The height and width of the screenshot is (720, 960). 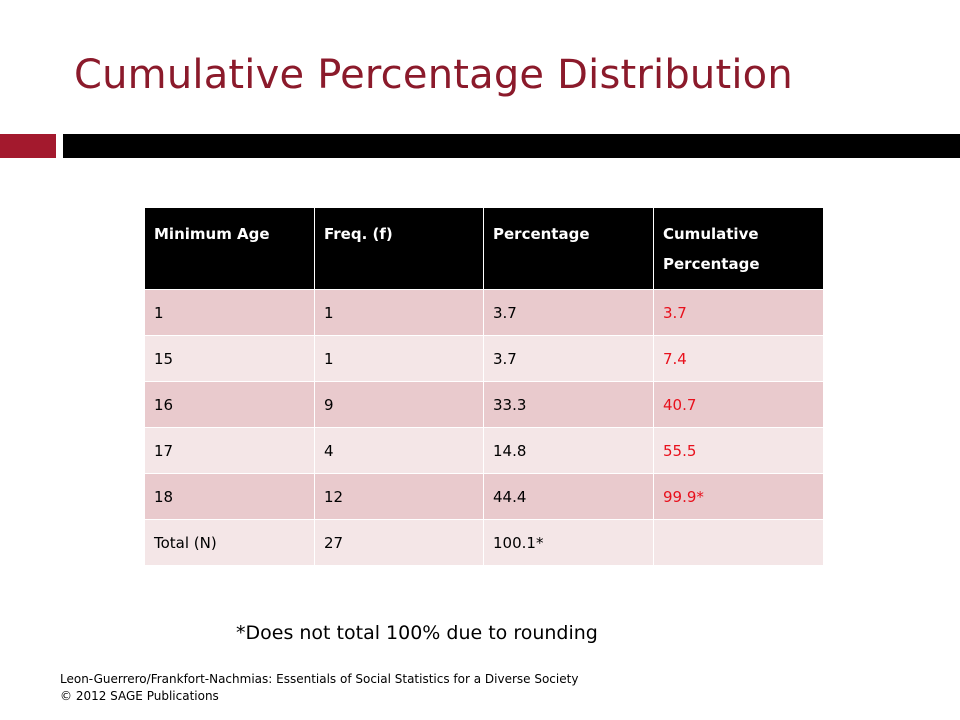 I want to click on cell-percentage: 44.4, so click(x=568, y=496).